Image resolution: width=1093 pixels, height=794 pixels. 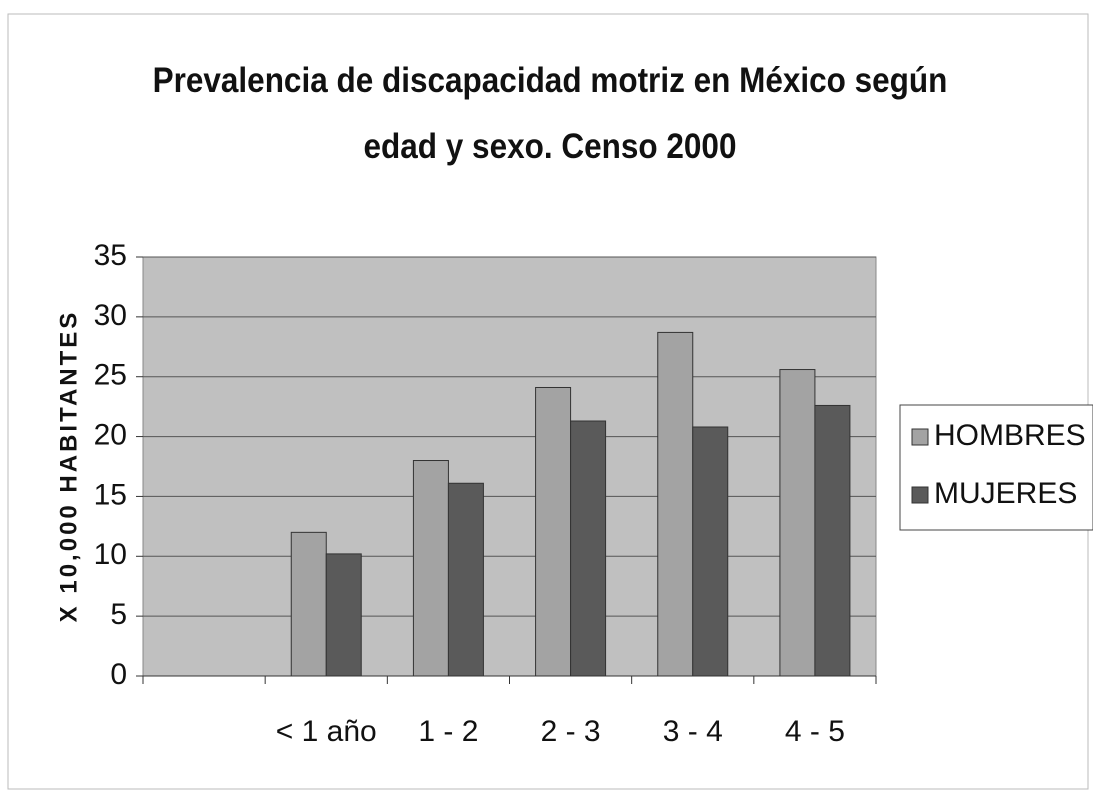 What do you see at coordinates (1005, 493) in the screenshot?
I see `legend-label: MUJERES` at bounding box center [1005, 493].